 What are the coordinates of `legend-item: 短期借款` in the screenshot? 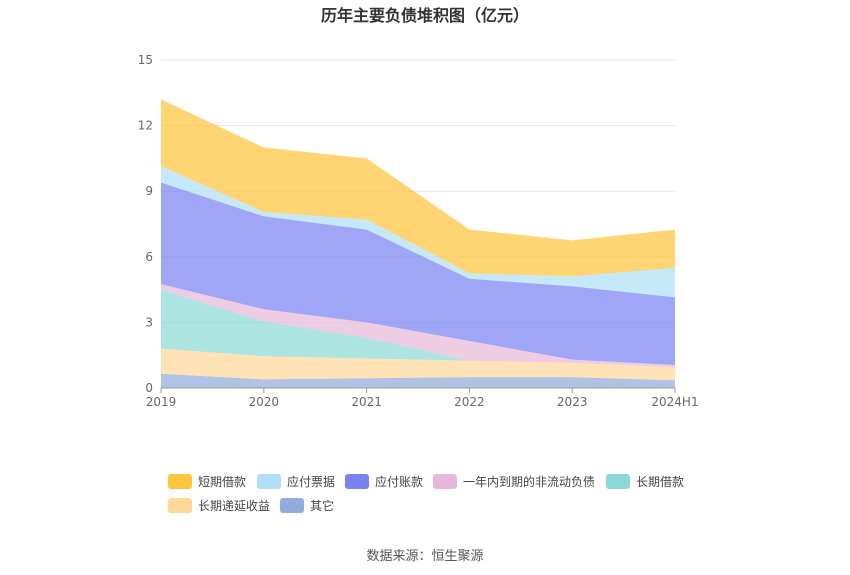 It's located at (207, 481).